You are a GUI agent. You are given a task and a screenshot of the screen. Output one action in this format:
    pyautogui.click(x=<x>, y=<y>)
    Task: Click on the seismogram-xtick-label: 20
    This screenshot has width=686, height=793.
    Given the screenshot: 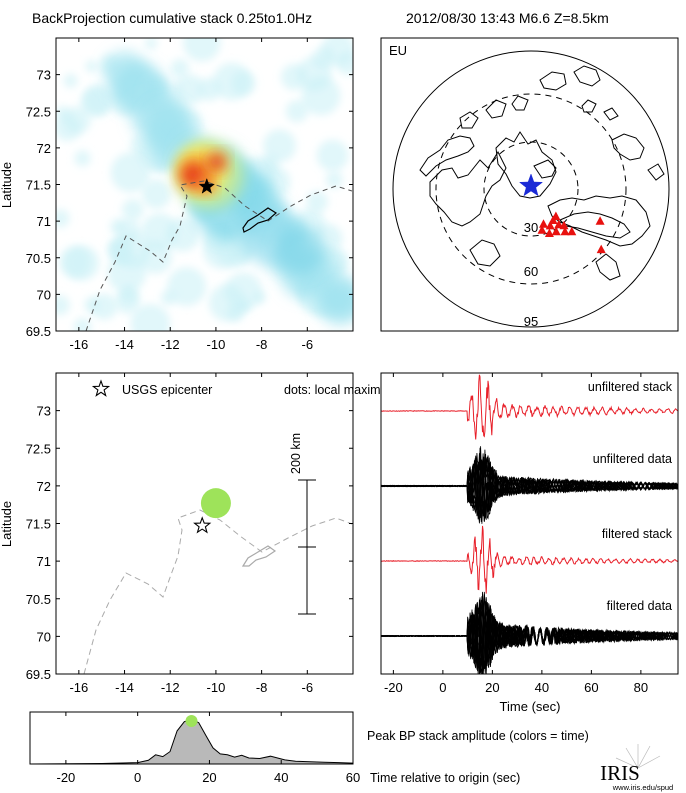 What is the action you would take?
    pyautogui.click(x=492, y=687)
    